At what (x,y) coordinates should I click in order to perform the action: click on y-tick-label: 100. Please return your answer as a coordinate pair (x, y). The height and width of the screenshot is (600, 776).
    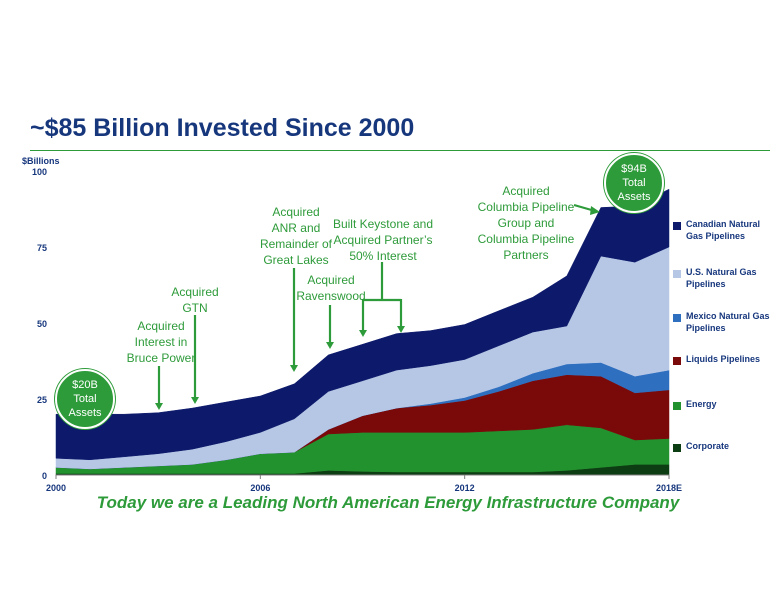
    Looking at the image, I should click on (39, 172).